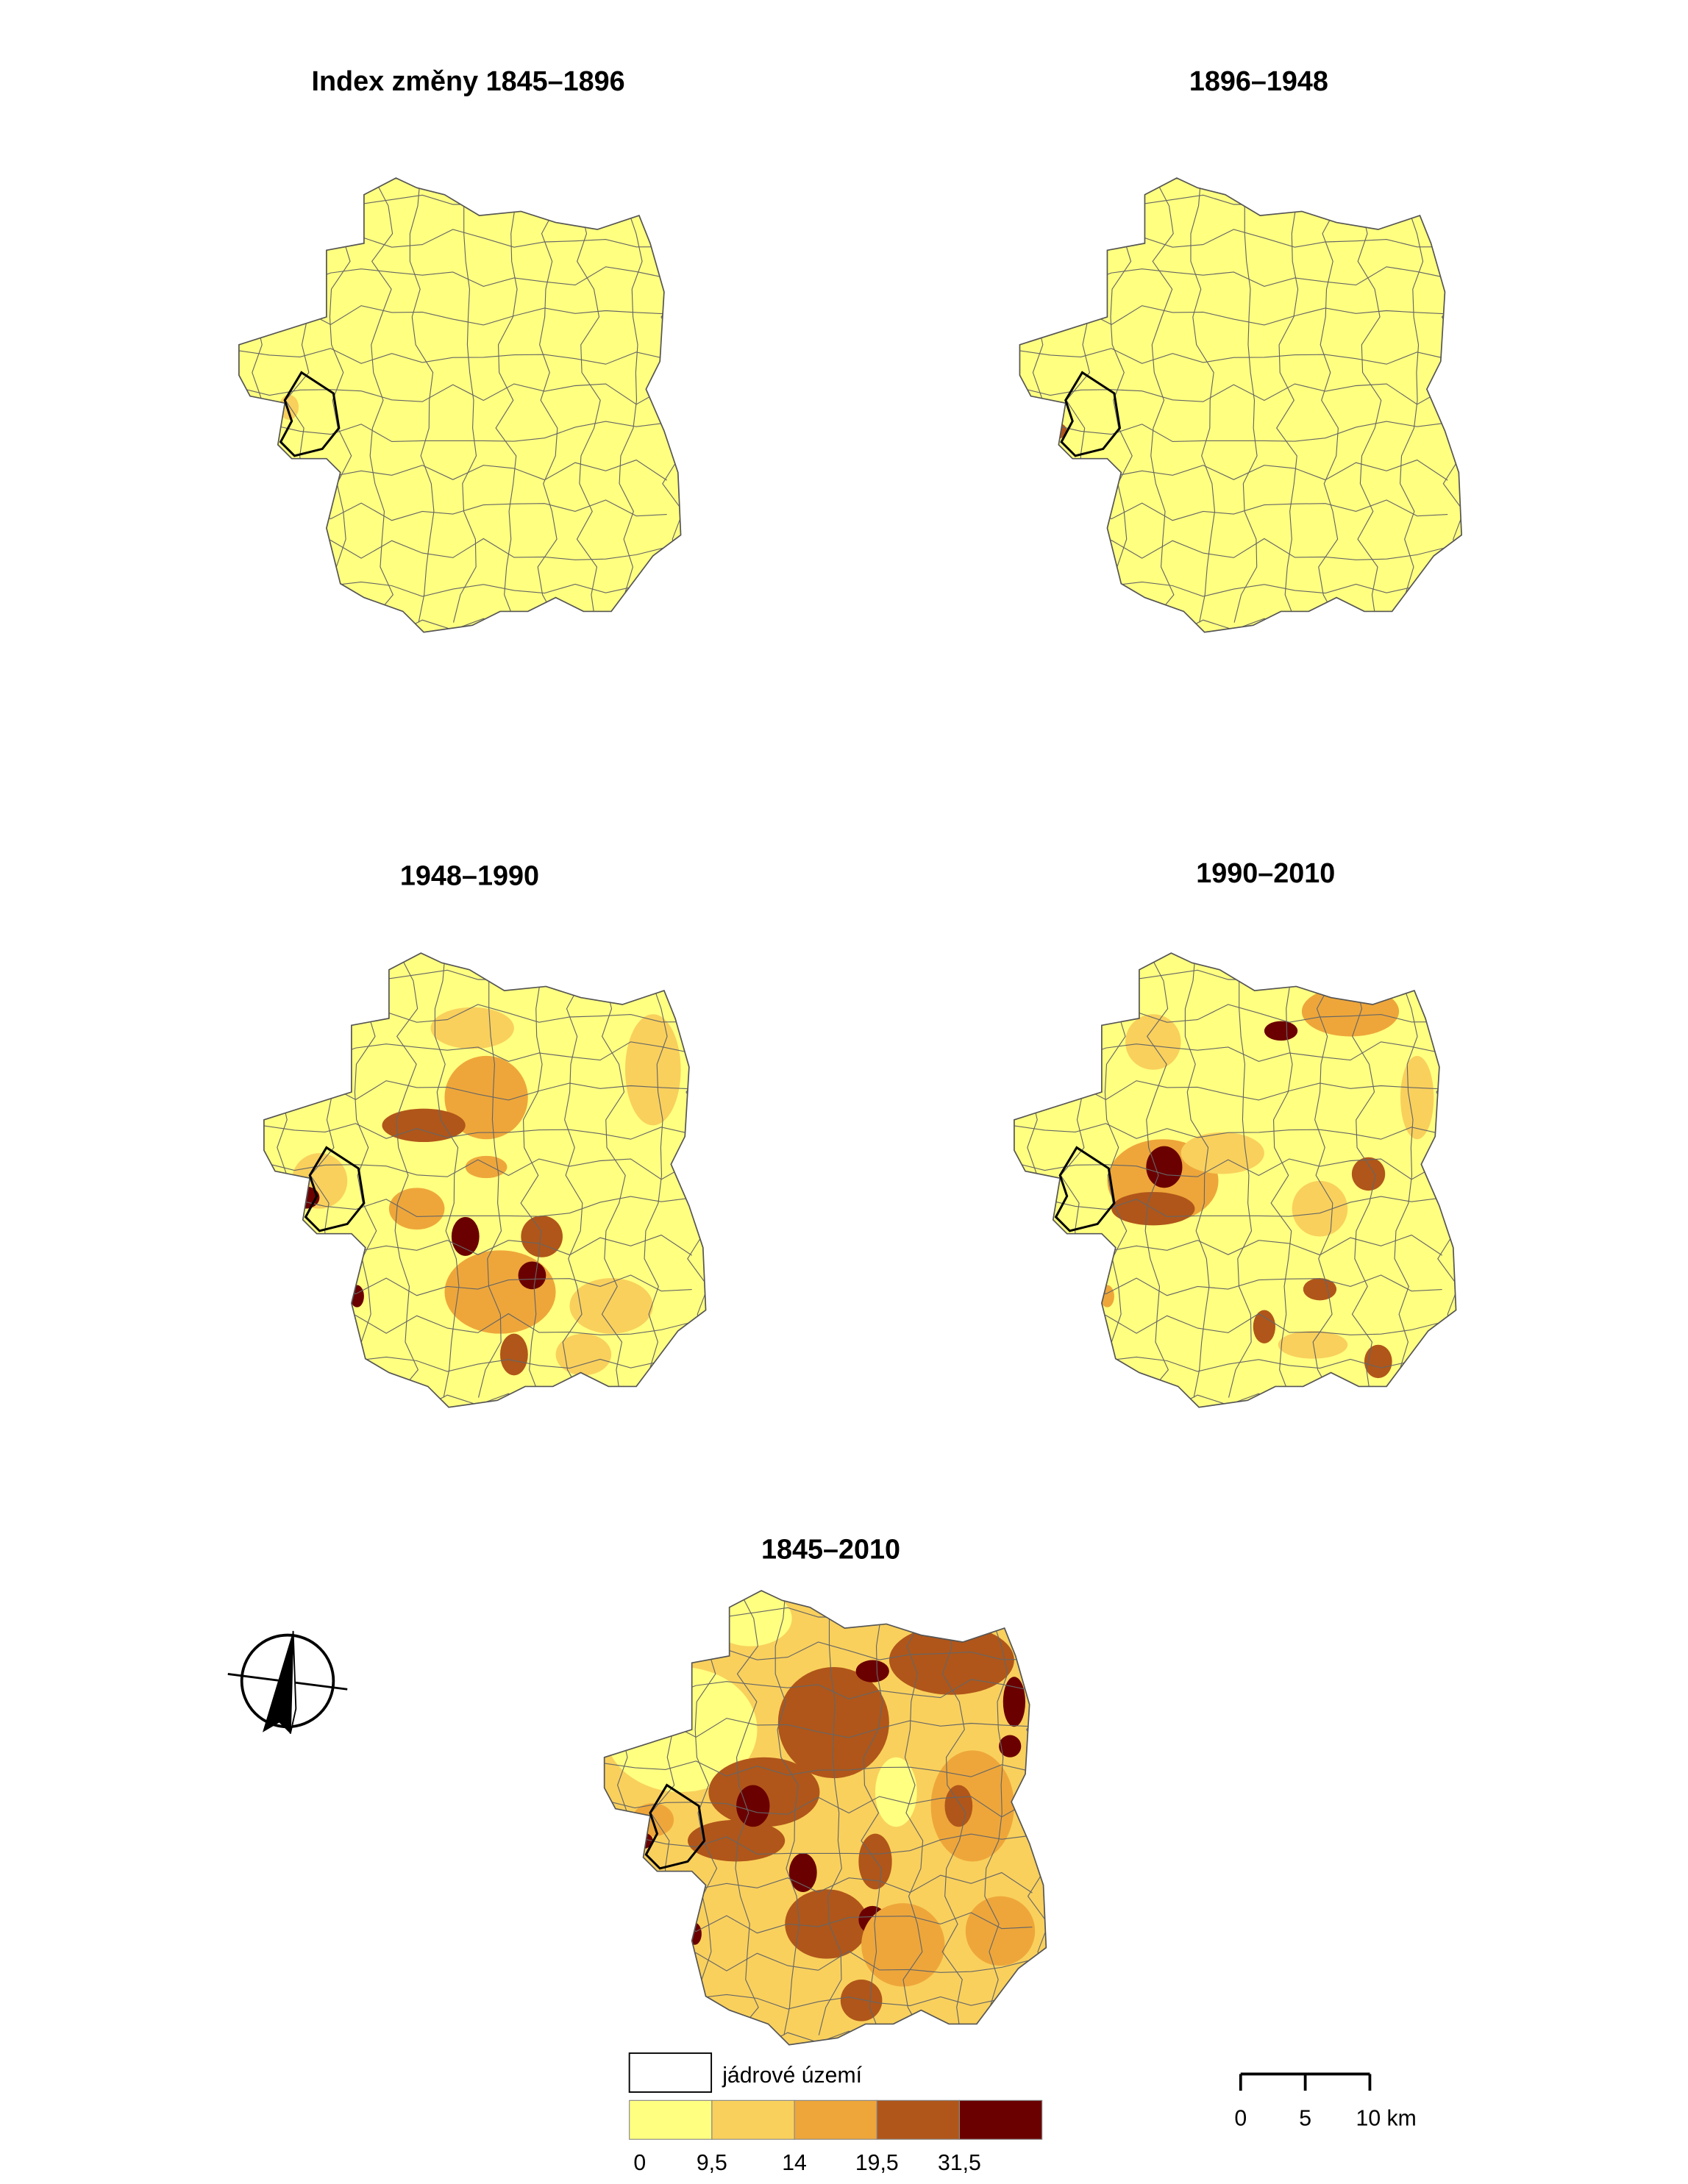 This screenshot has height=2184, width=1688. I want to click on core-swatch, so click(670, 2072).